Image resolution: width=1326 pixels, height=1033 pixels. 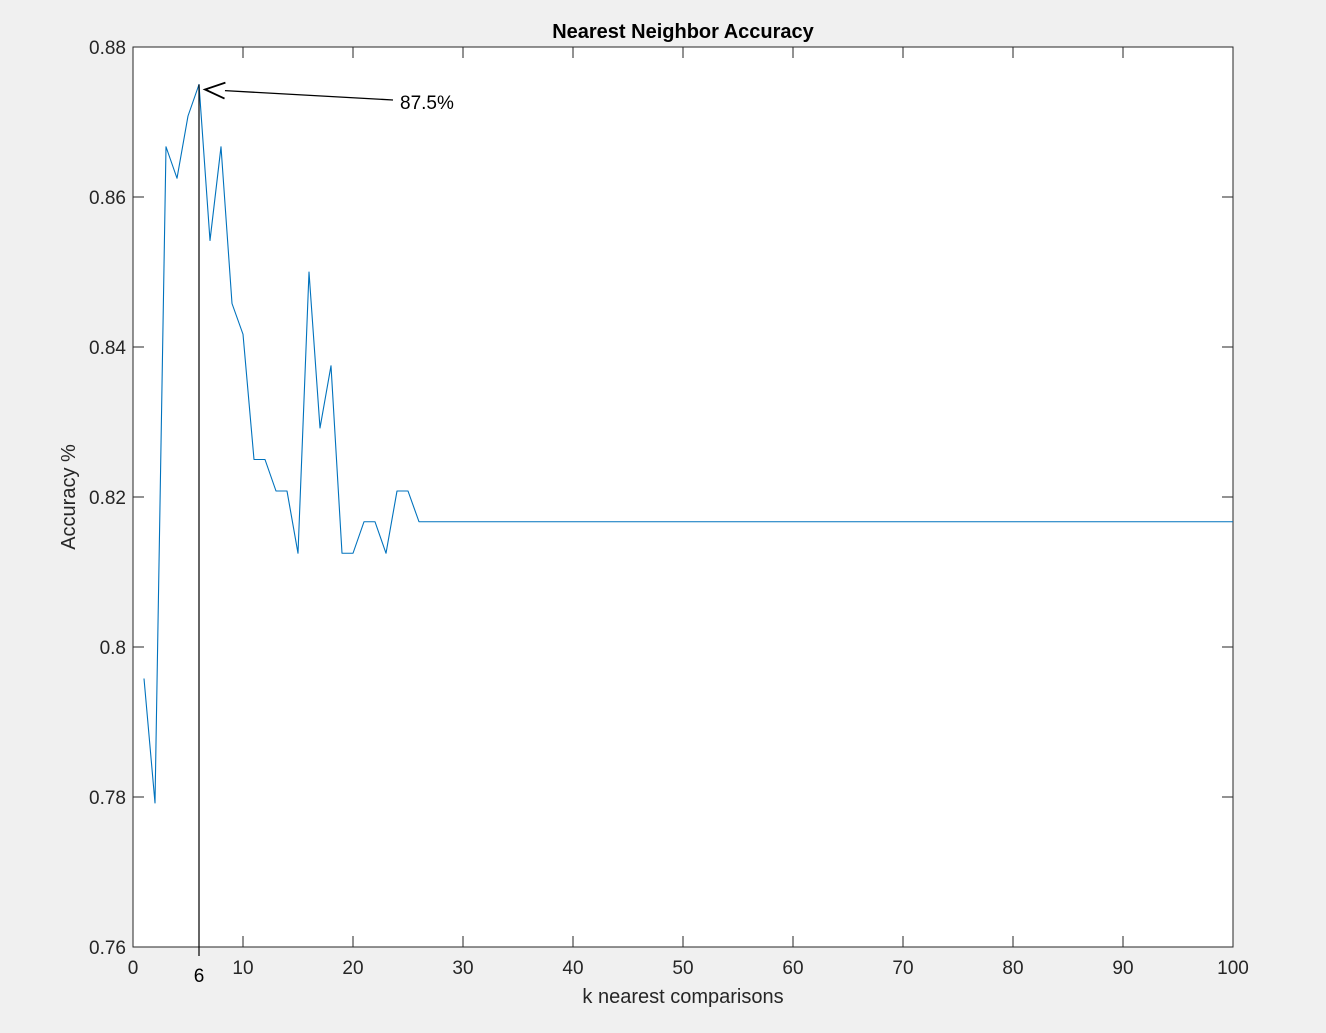 I want to click on x-axis-label: k nearest comparisons, so click(x=682, y=997).